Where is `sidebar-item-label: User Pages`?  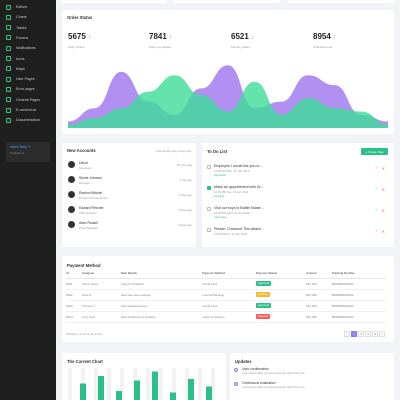 sidebar-item-label: User Pages is located at coordinates (25, 79).